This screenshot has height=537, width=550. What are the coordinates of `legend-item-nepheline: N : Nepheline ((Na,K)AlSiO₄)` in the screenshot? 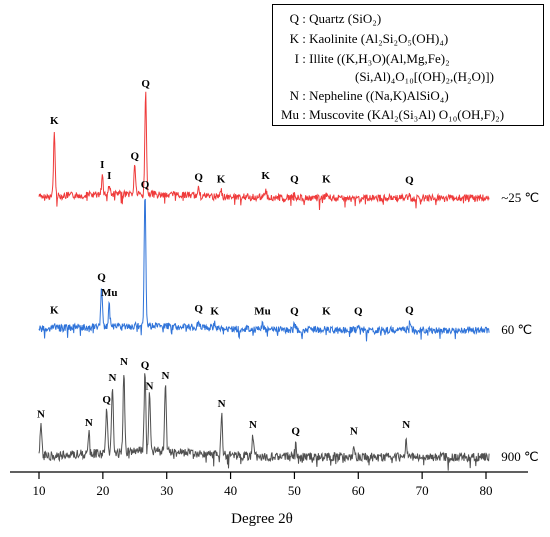 It's located at (364, 95).